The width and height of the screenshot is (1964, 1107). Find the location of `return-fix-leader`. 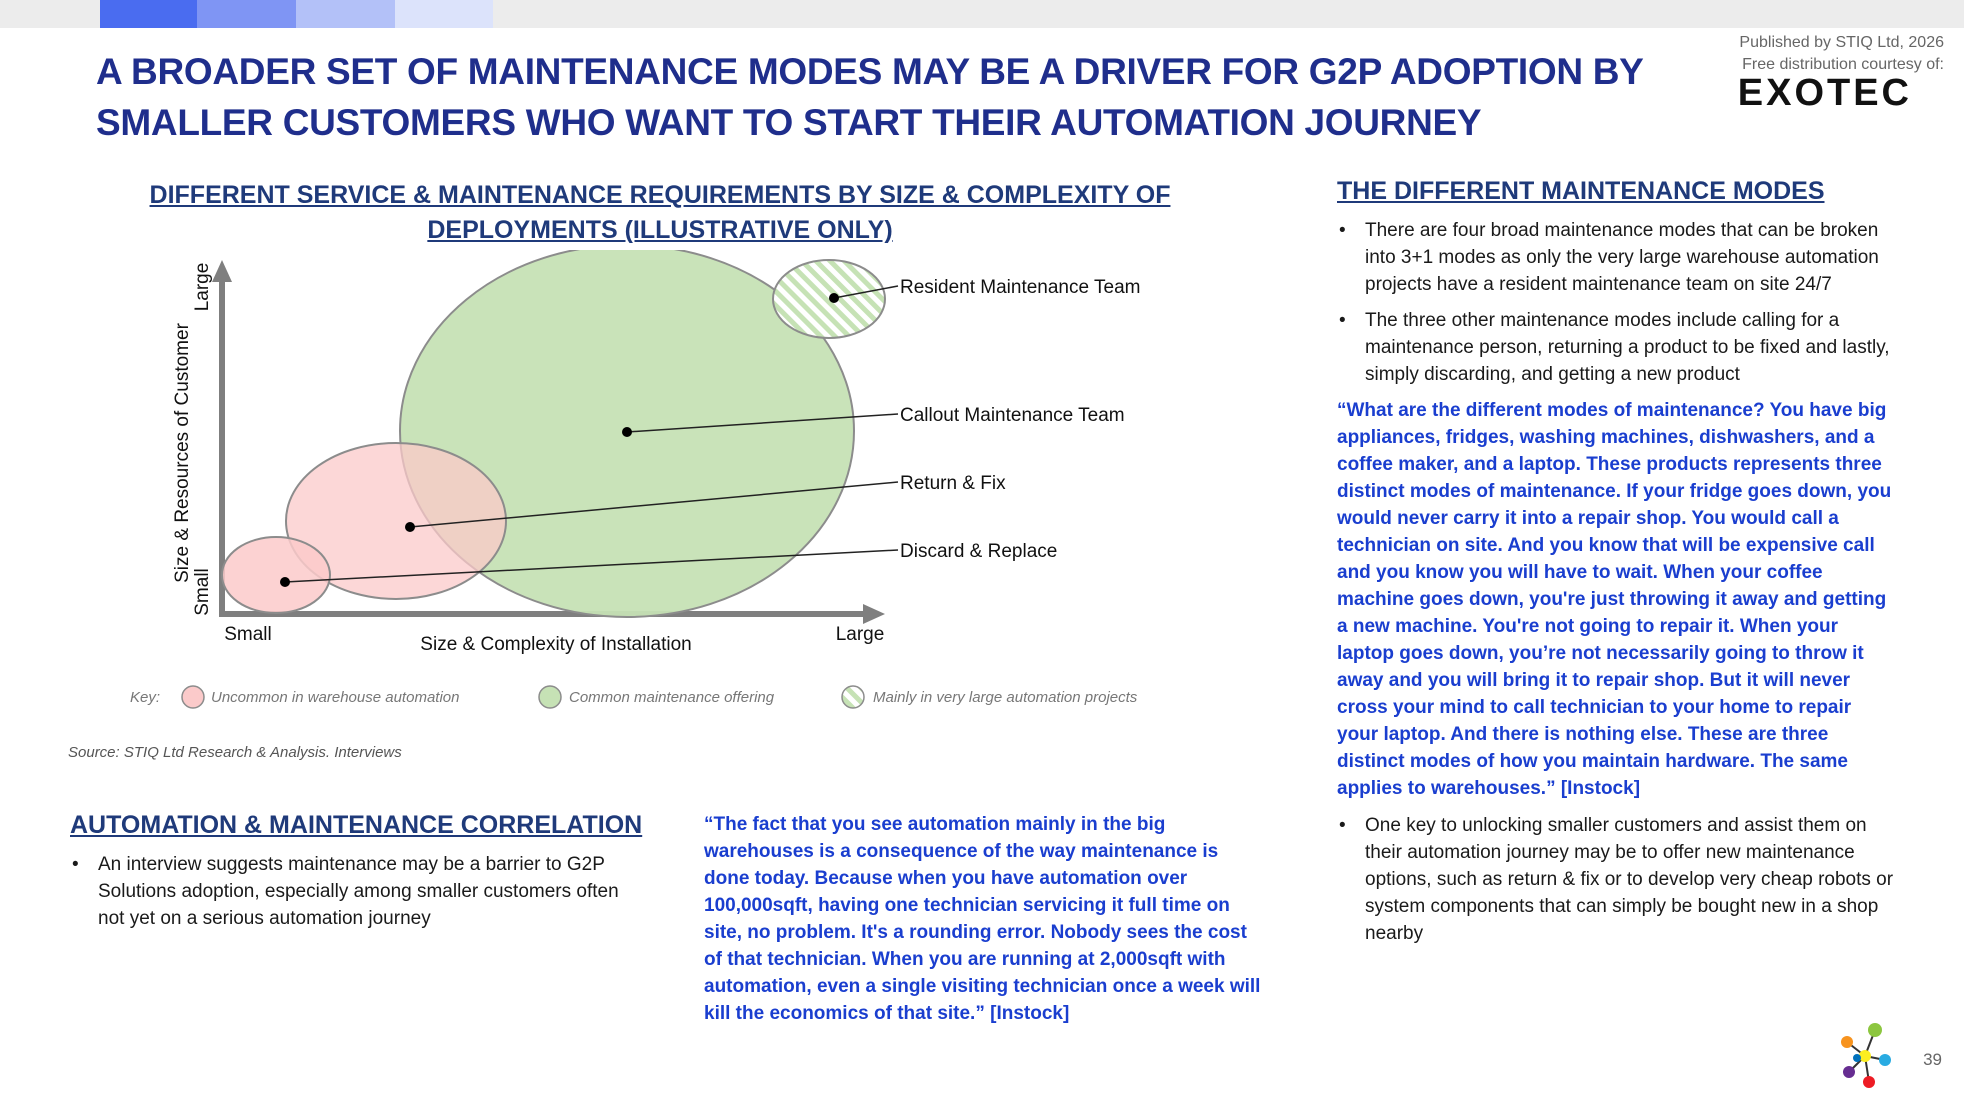

return-fix-leader is located at coordinates (654, 504).